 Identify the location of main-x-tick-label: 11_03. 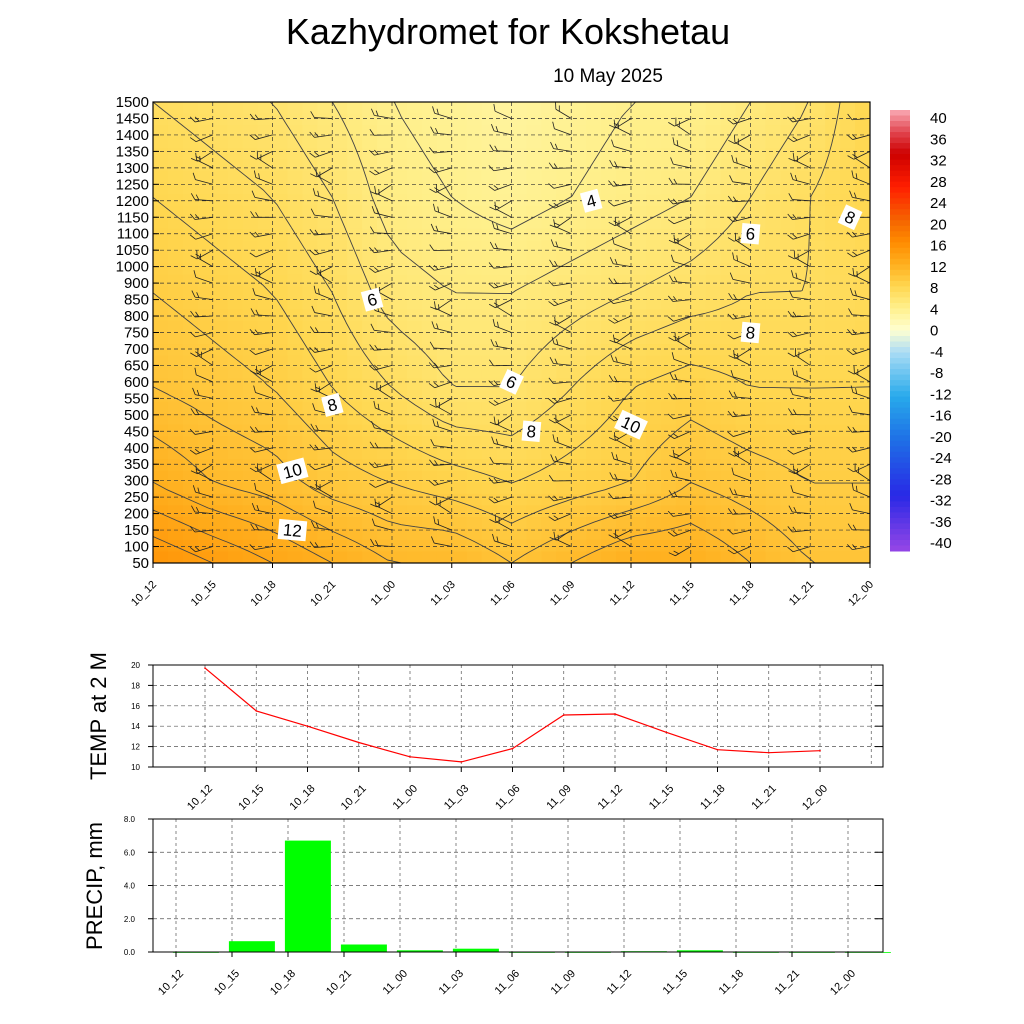
(443, 594).